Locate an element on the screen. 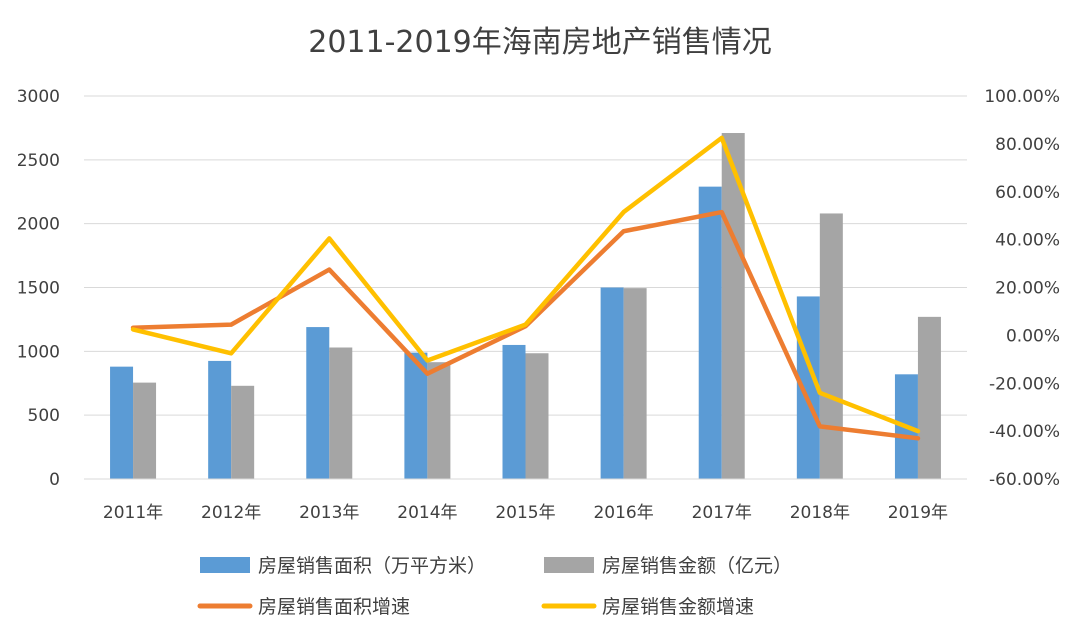 This screenshot has width=1080, height=642. y-left-tick-label: 500 is located at coordinates (44, 416).